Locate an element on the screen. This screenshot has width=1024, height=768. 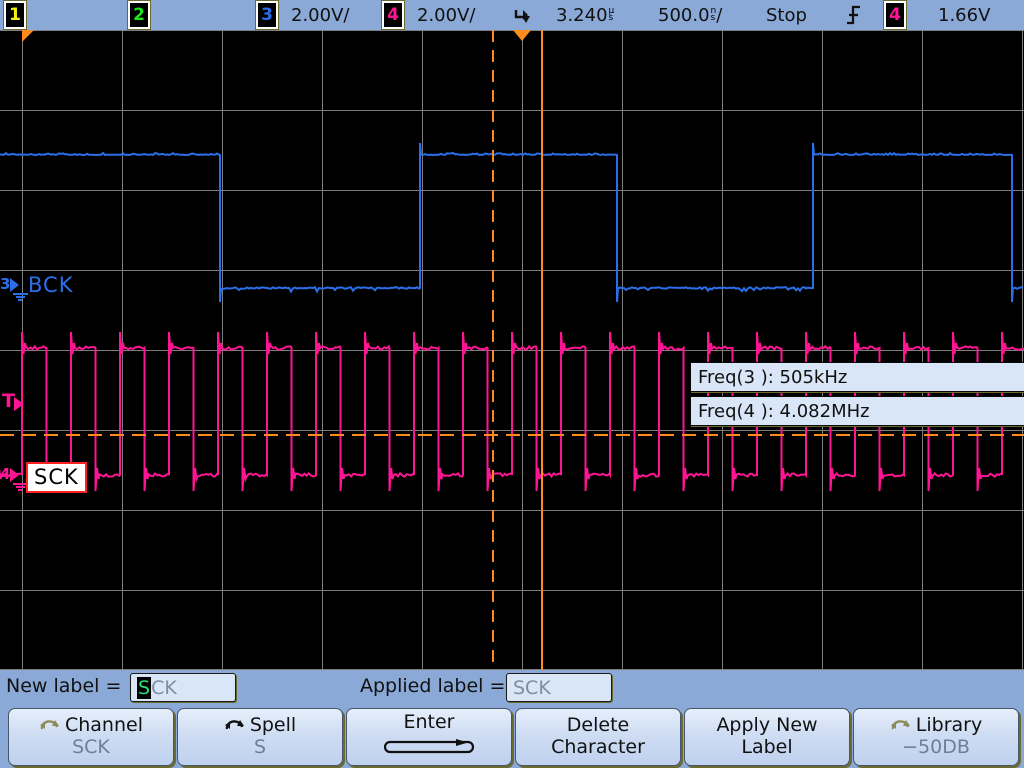
measurement-freq-ch3: Freq(3 ): 505kHz is located at coordinates (857, 377).